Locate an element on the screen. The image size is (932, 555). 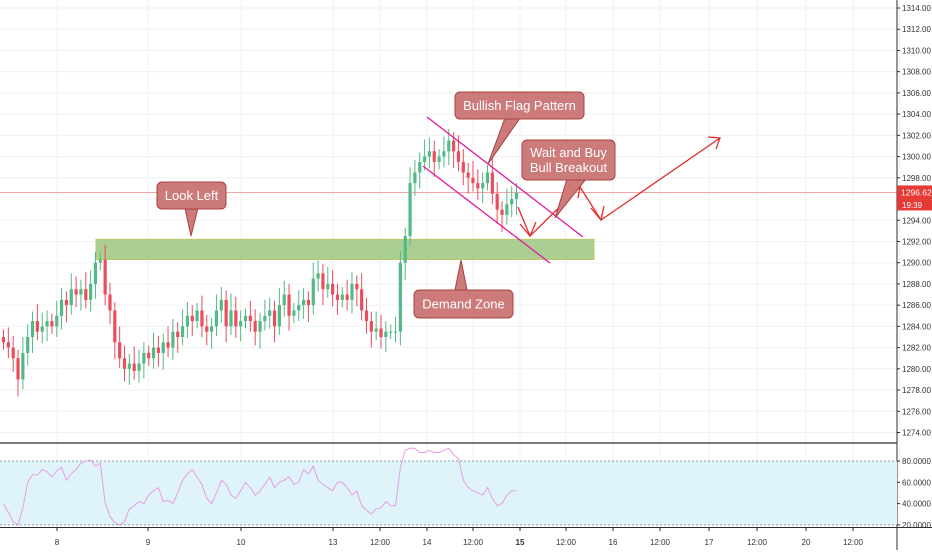
callout-buy-text: Bull Breakout is located at coordinates (569, 167).